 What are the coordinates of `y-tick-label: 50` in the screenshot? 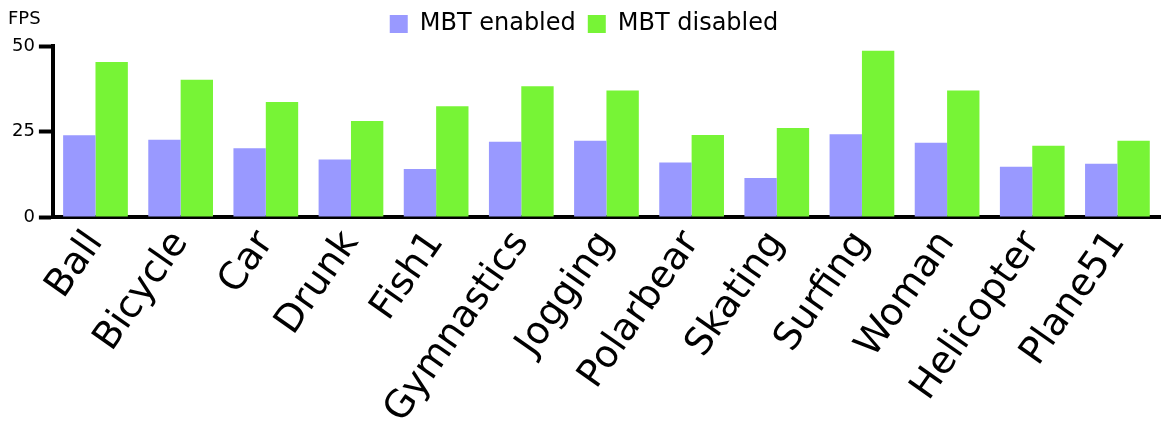 It's located at (23, 44).